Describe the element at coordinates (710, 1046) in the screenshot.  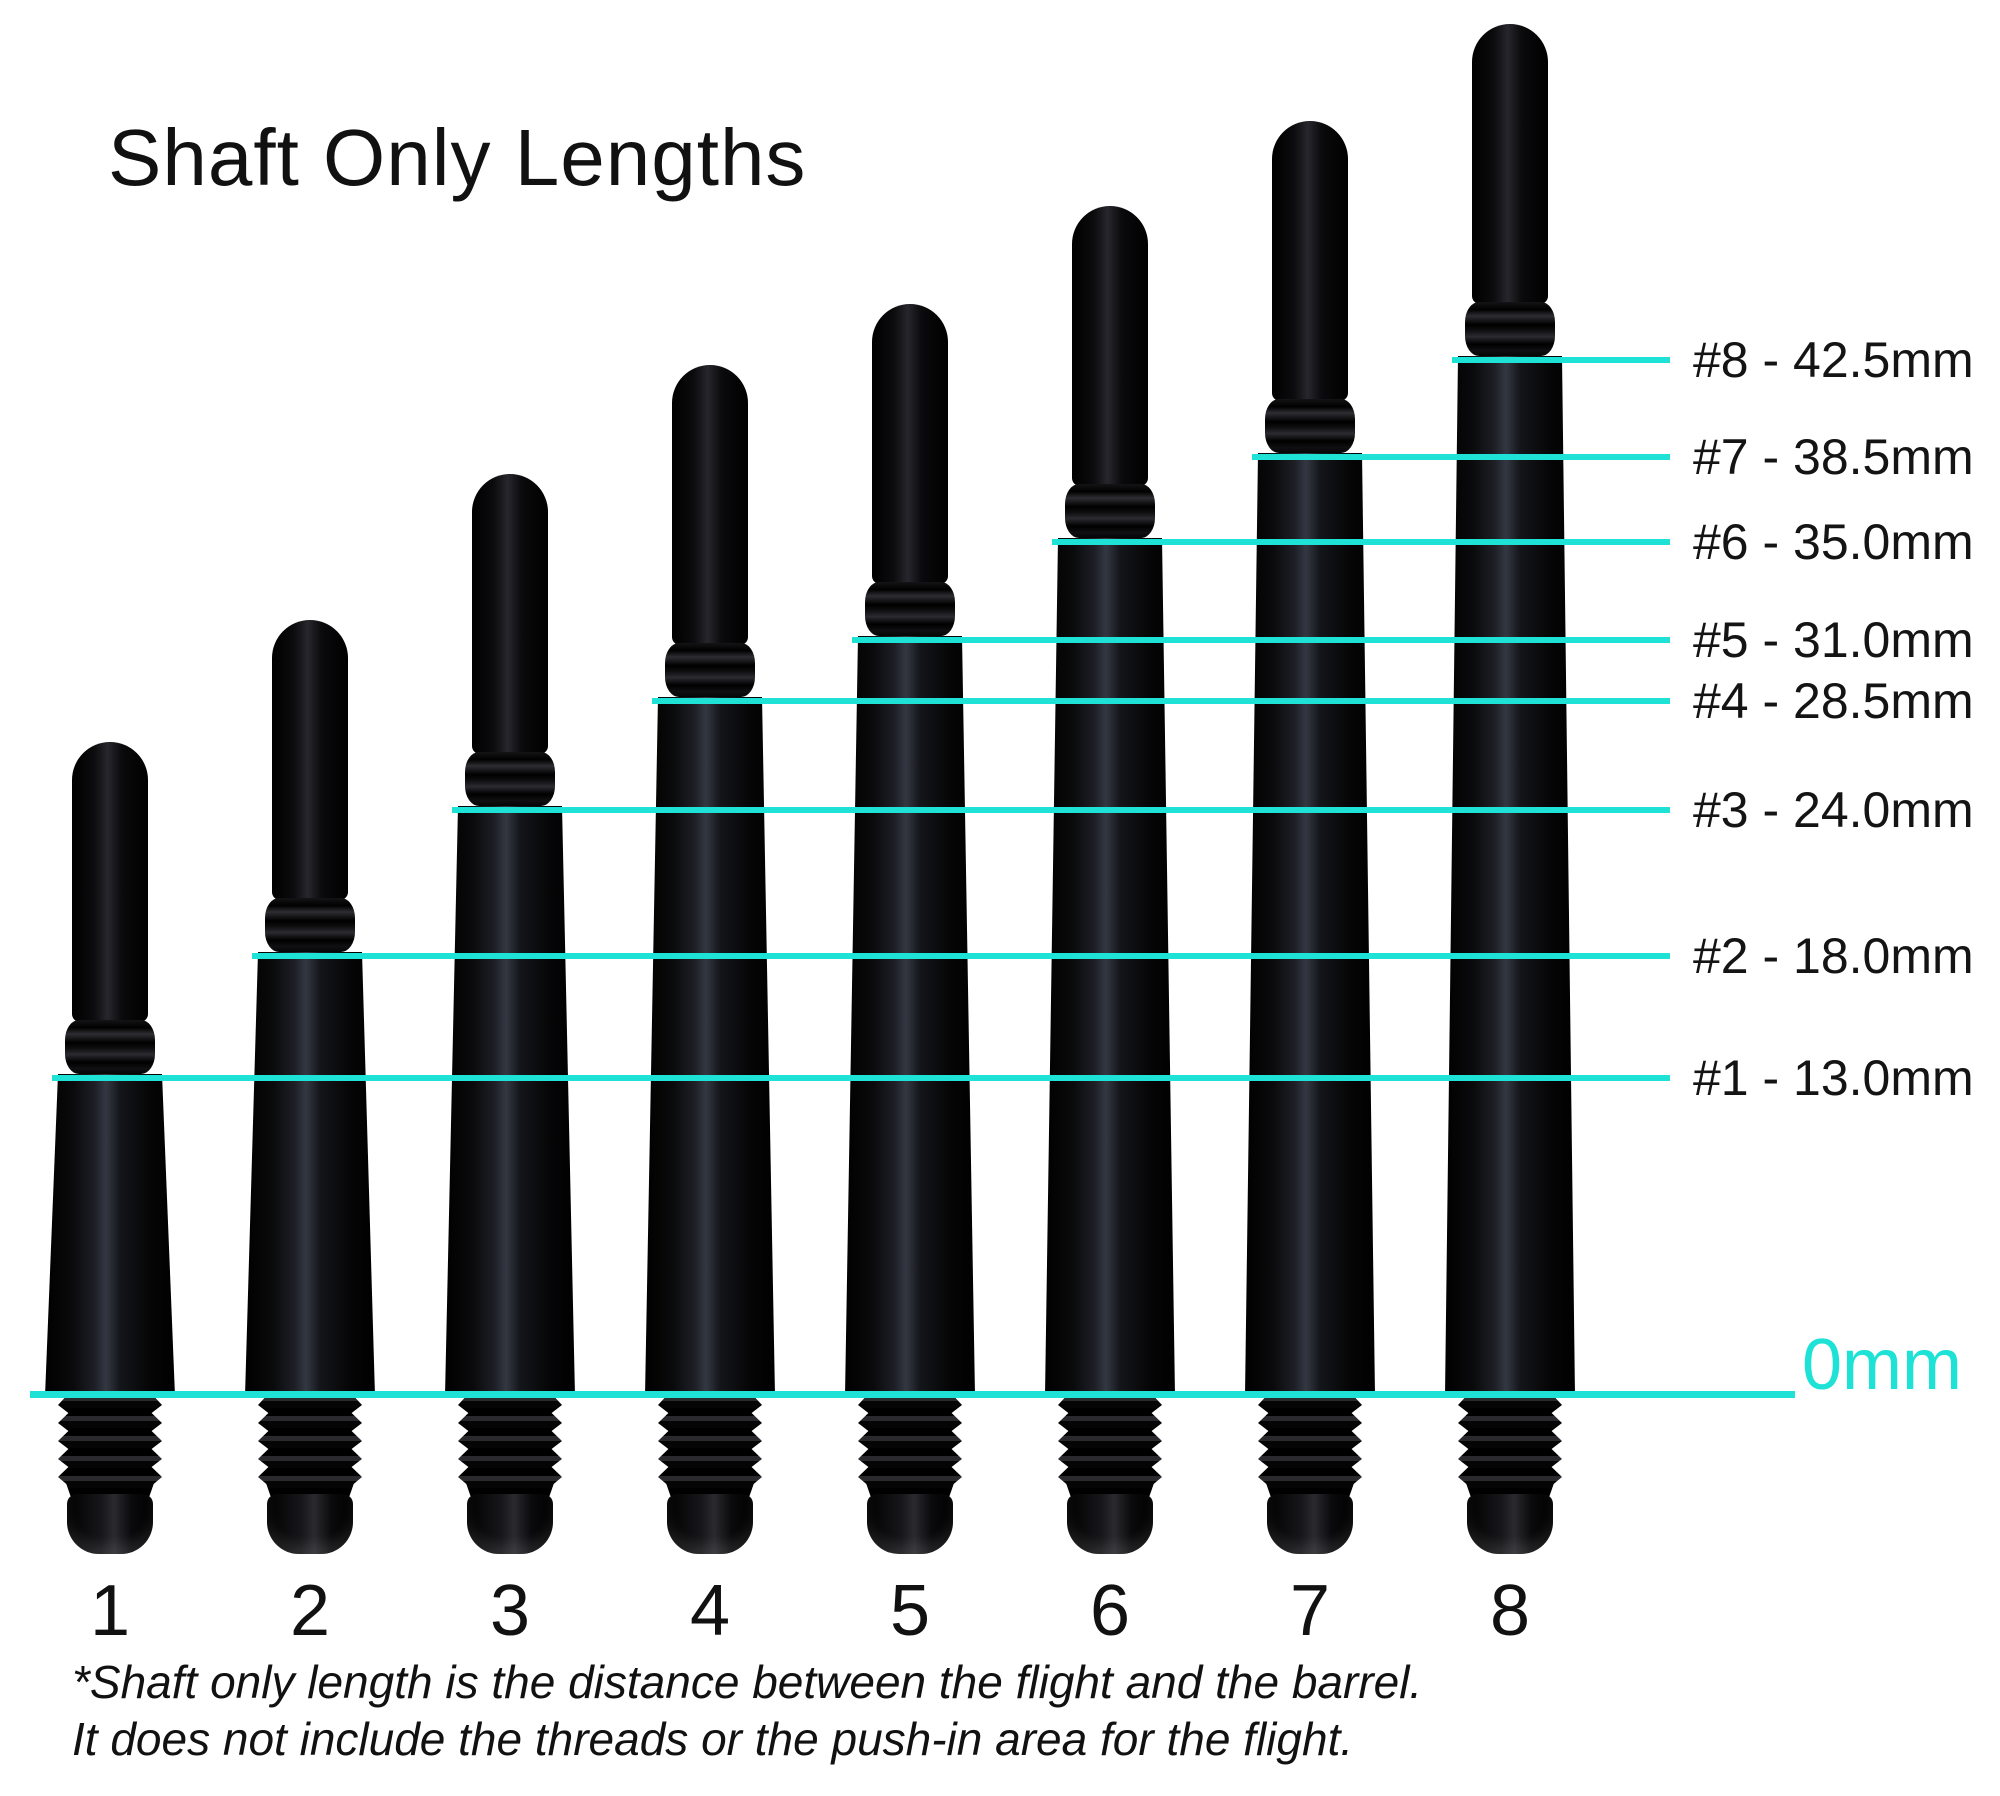
I see `shaft-4-body` at that location.